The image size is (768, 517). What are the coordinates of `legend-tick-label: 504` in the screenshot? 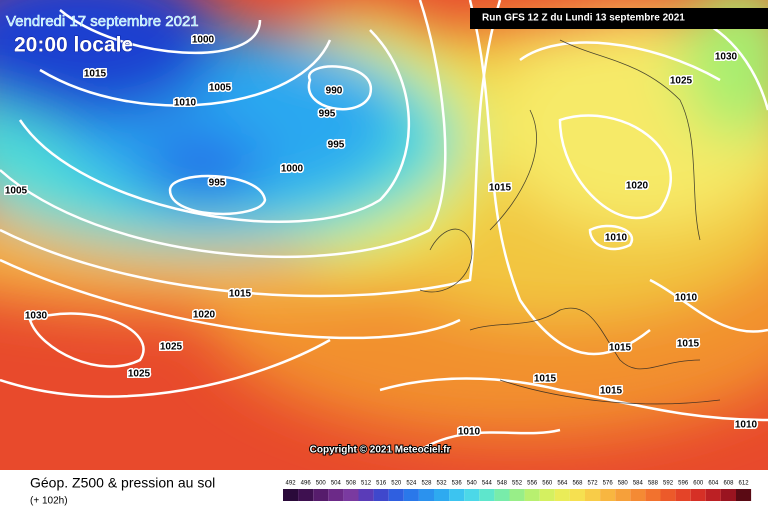 It's located at (336, 484).